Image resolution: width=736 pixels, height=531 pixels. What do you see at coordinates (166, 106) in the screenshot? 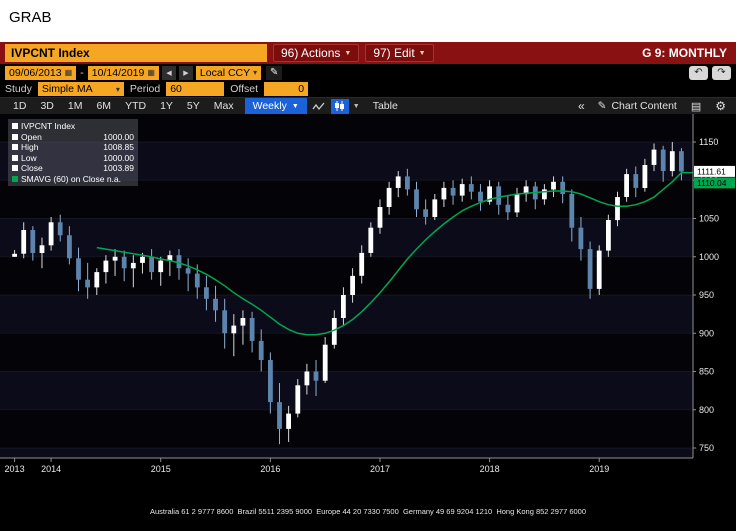
I see `range-button-1y: 1Y` at bounding box center [166, 106].